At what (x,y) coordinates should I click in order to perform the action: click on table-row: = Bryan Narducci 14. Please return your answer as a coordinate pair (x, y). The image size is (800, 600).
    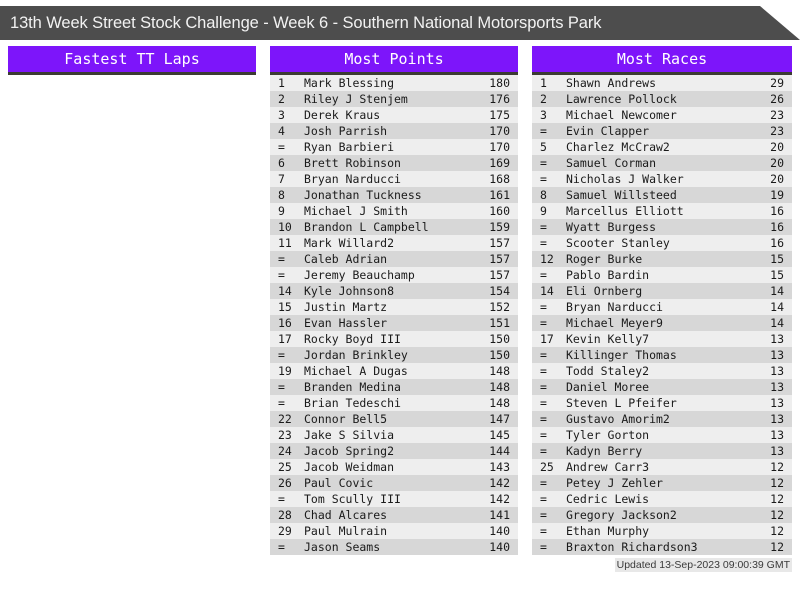
    Looking at the image, I should click on (662, 307).